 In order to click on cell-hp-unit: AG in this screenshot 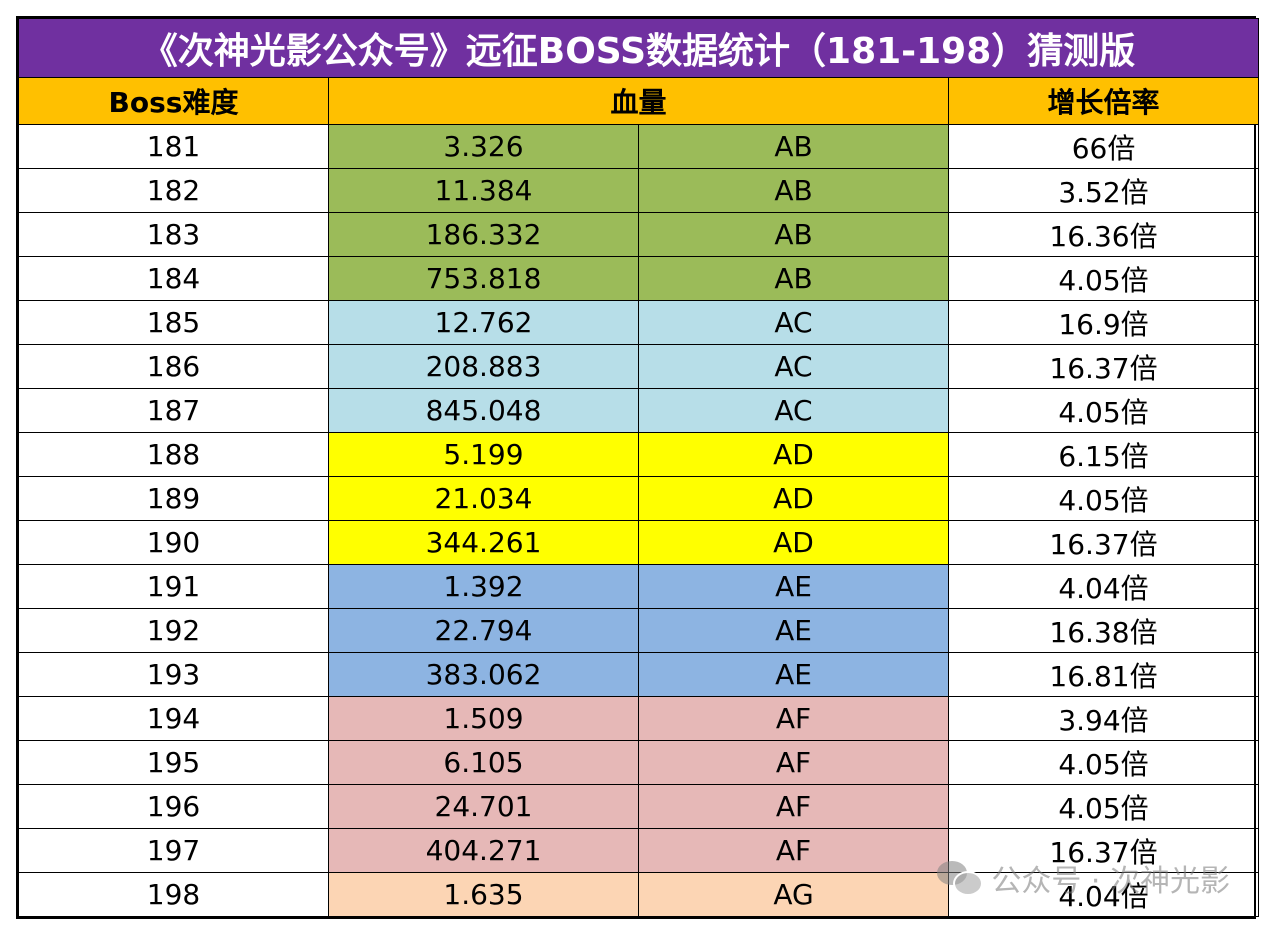, I will do `click(793, 894)`.